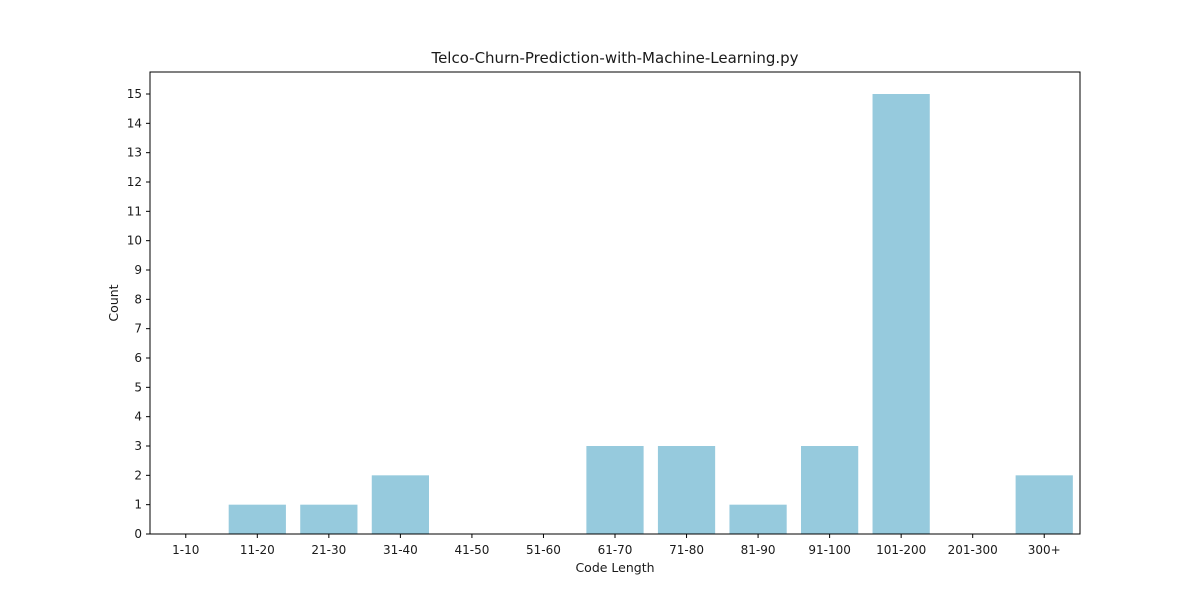 Image resolution: width=1200 pixels, height=604 pixels. Describe the element at coordinates (829, 550) in the screenshot. I see `x-tick-label: 91-100` at that location.